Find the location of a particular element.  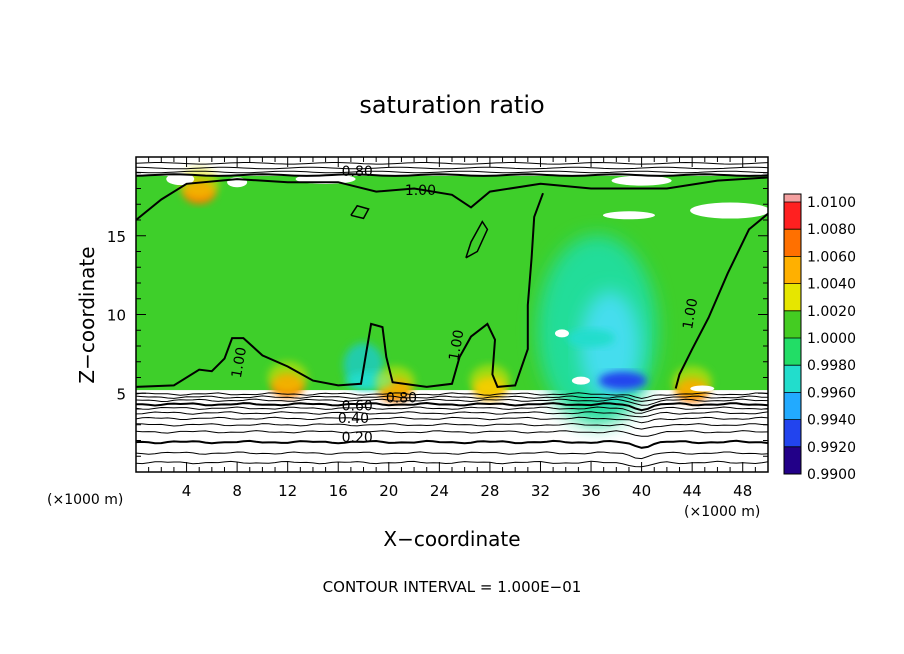

contour-interval-note: CONTOUR INTERVAL = 1.000E−01 is located at coordinates (452, 587).